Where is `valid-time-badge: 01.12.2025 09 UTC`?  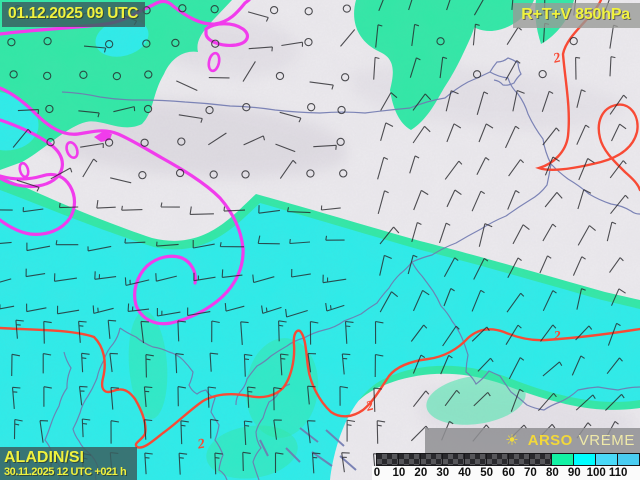
valid-time-badge: 01.12.2025 09 UTC is located at coordinates (74, 14).